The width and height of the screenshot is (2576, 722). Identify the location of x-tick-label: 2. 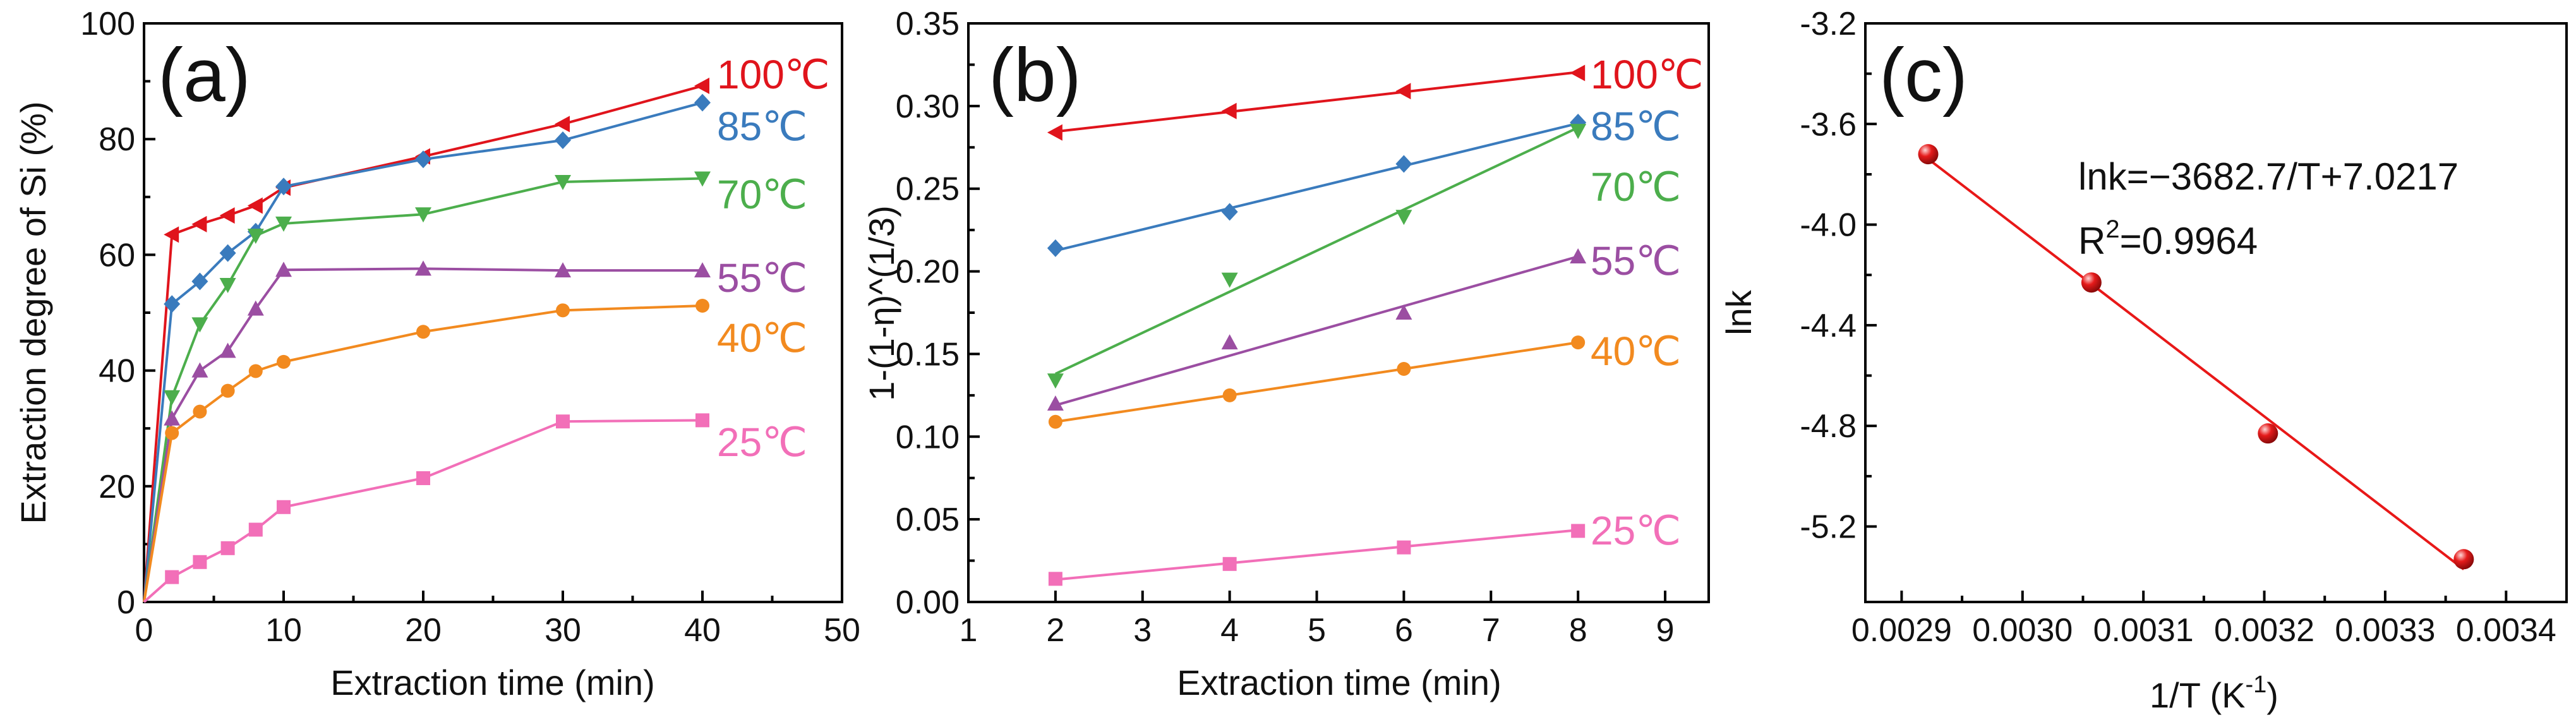
(1055, 630).